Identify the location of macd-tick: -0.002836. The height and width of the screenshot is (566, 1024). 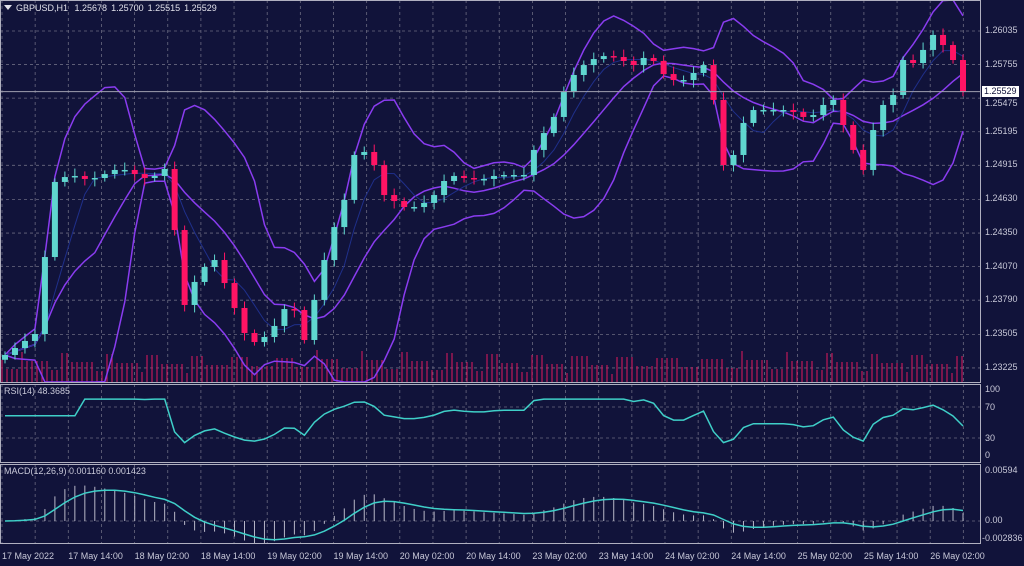
(1002, 538).